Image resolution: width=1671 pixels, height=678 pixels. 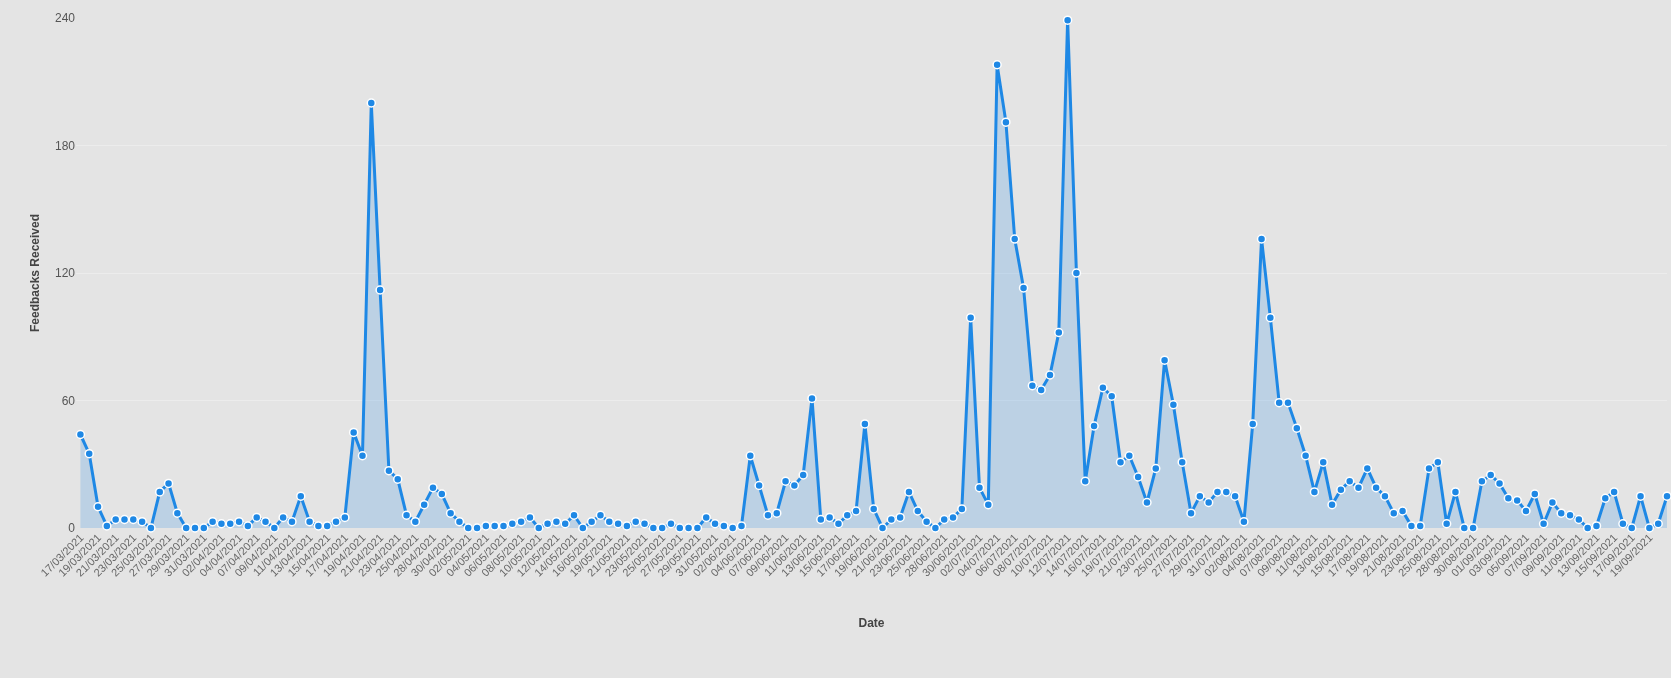 What do you see at coordinates (871, 622) in the screenshot?
I see `x-axis-title: Date` at bounding box center [871, 622].